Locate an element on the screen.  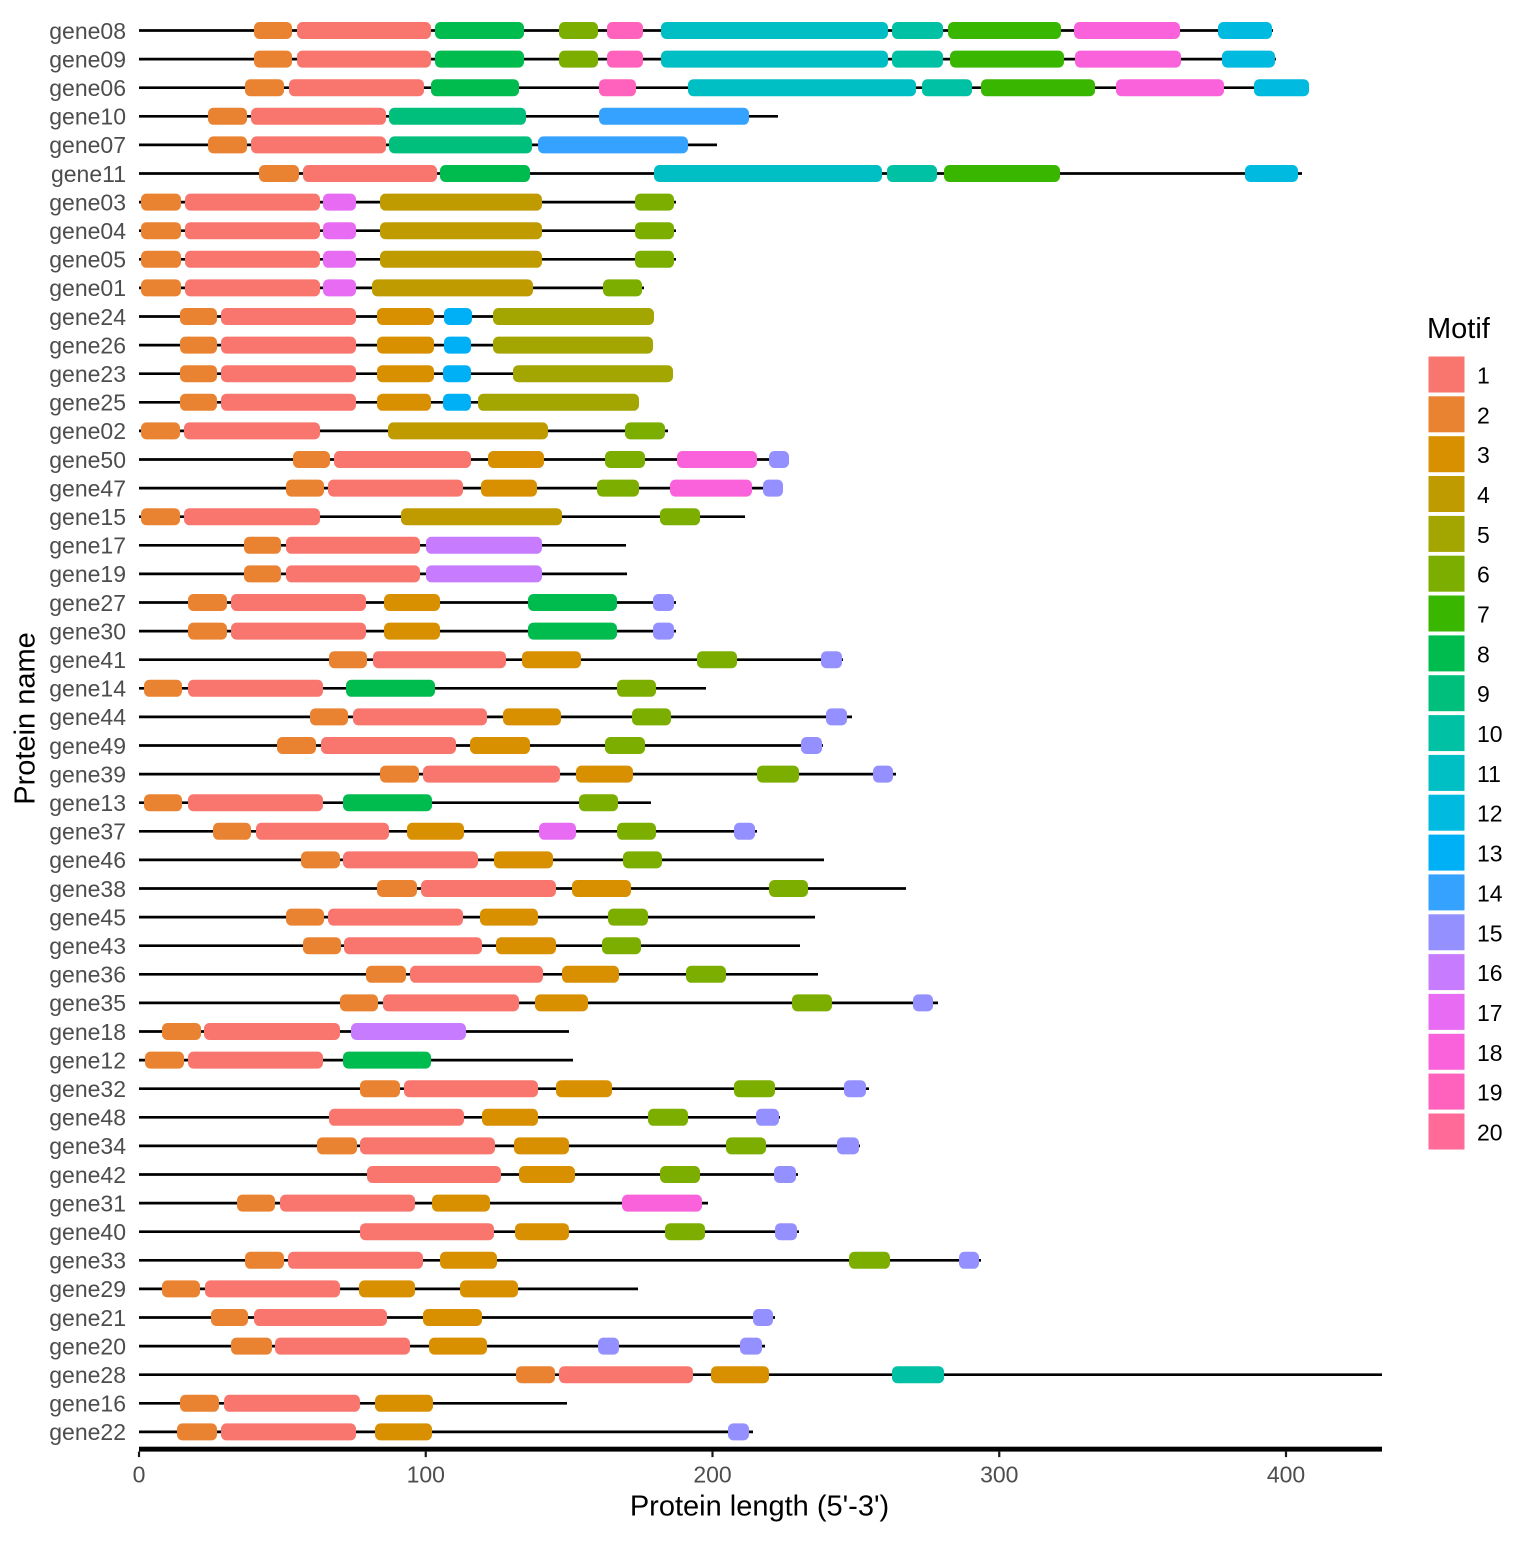
svg-text: gene08 is located at coordinates (87, 31).